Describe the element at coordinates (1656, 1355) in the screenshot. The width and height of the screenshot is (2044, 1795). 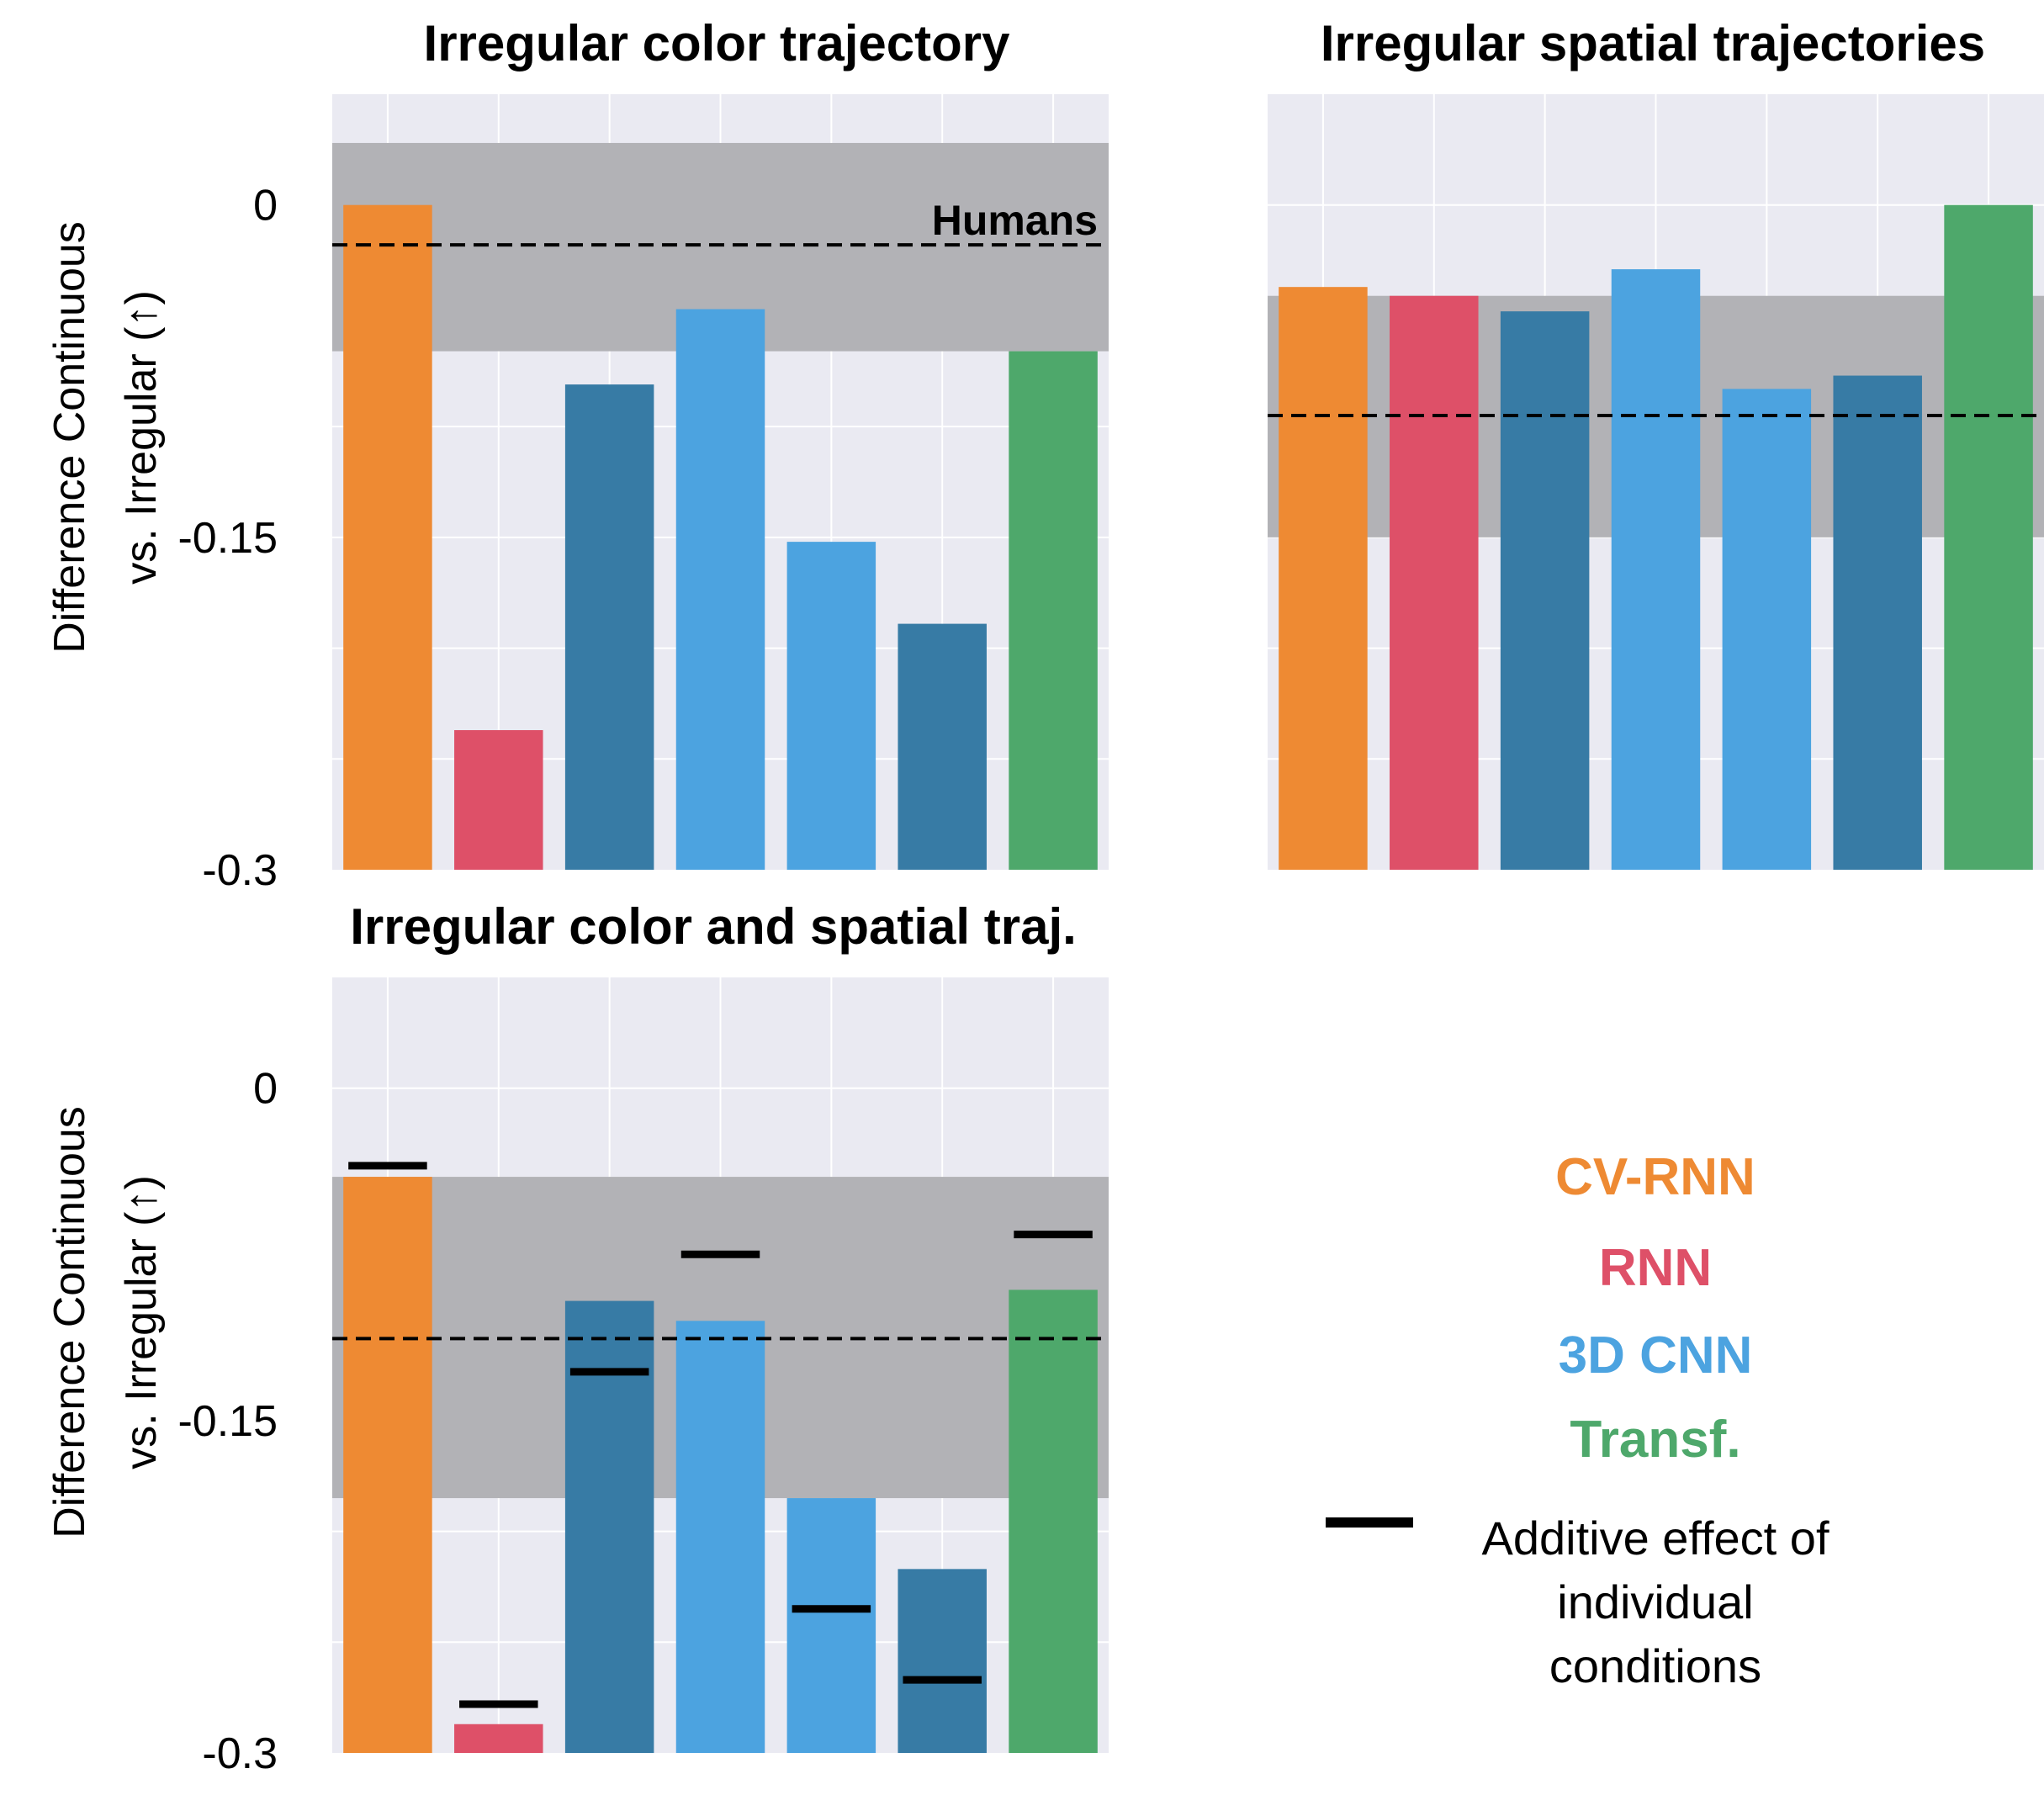
I see `legend-3d-cnn: 3D CNN` at that location.